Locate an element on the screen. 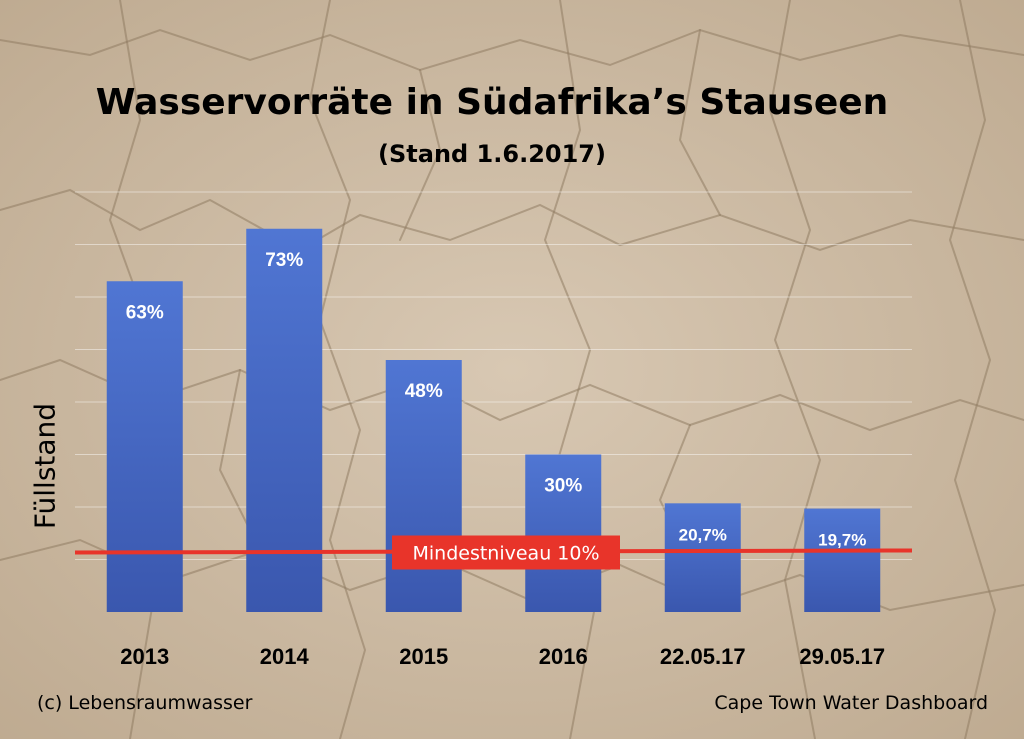 This screenshot has width=1024, height=739. x-tick-label: 2014 is located at coordinates (285, 656).